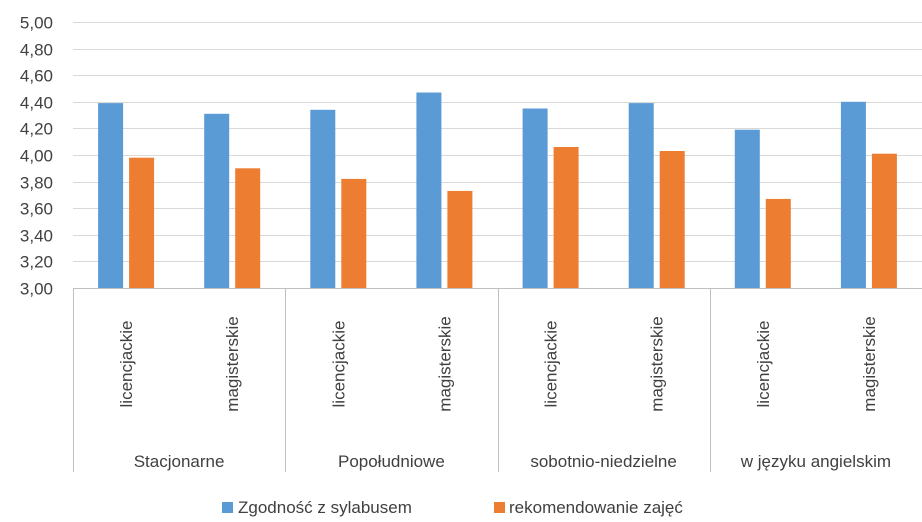  What do you see at coordinates (325, 507) in the screenshot?
I see `legend-label: Zgodność z sylabusem` at bounding box center [325, 507].